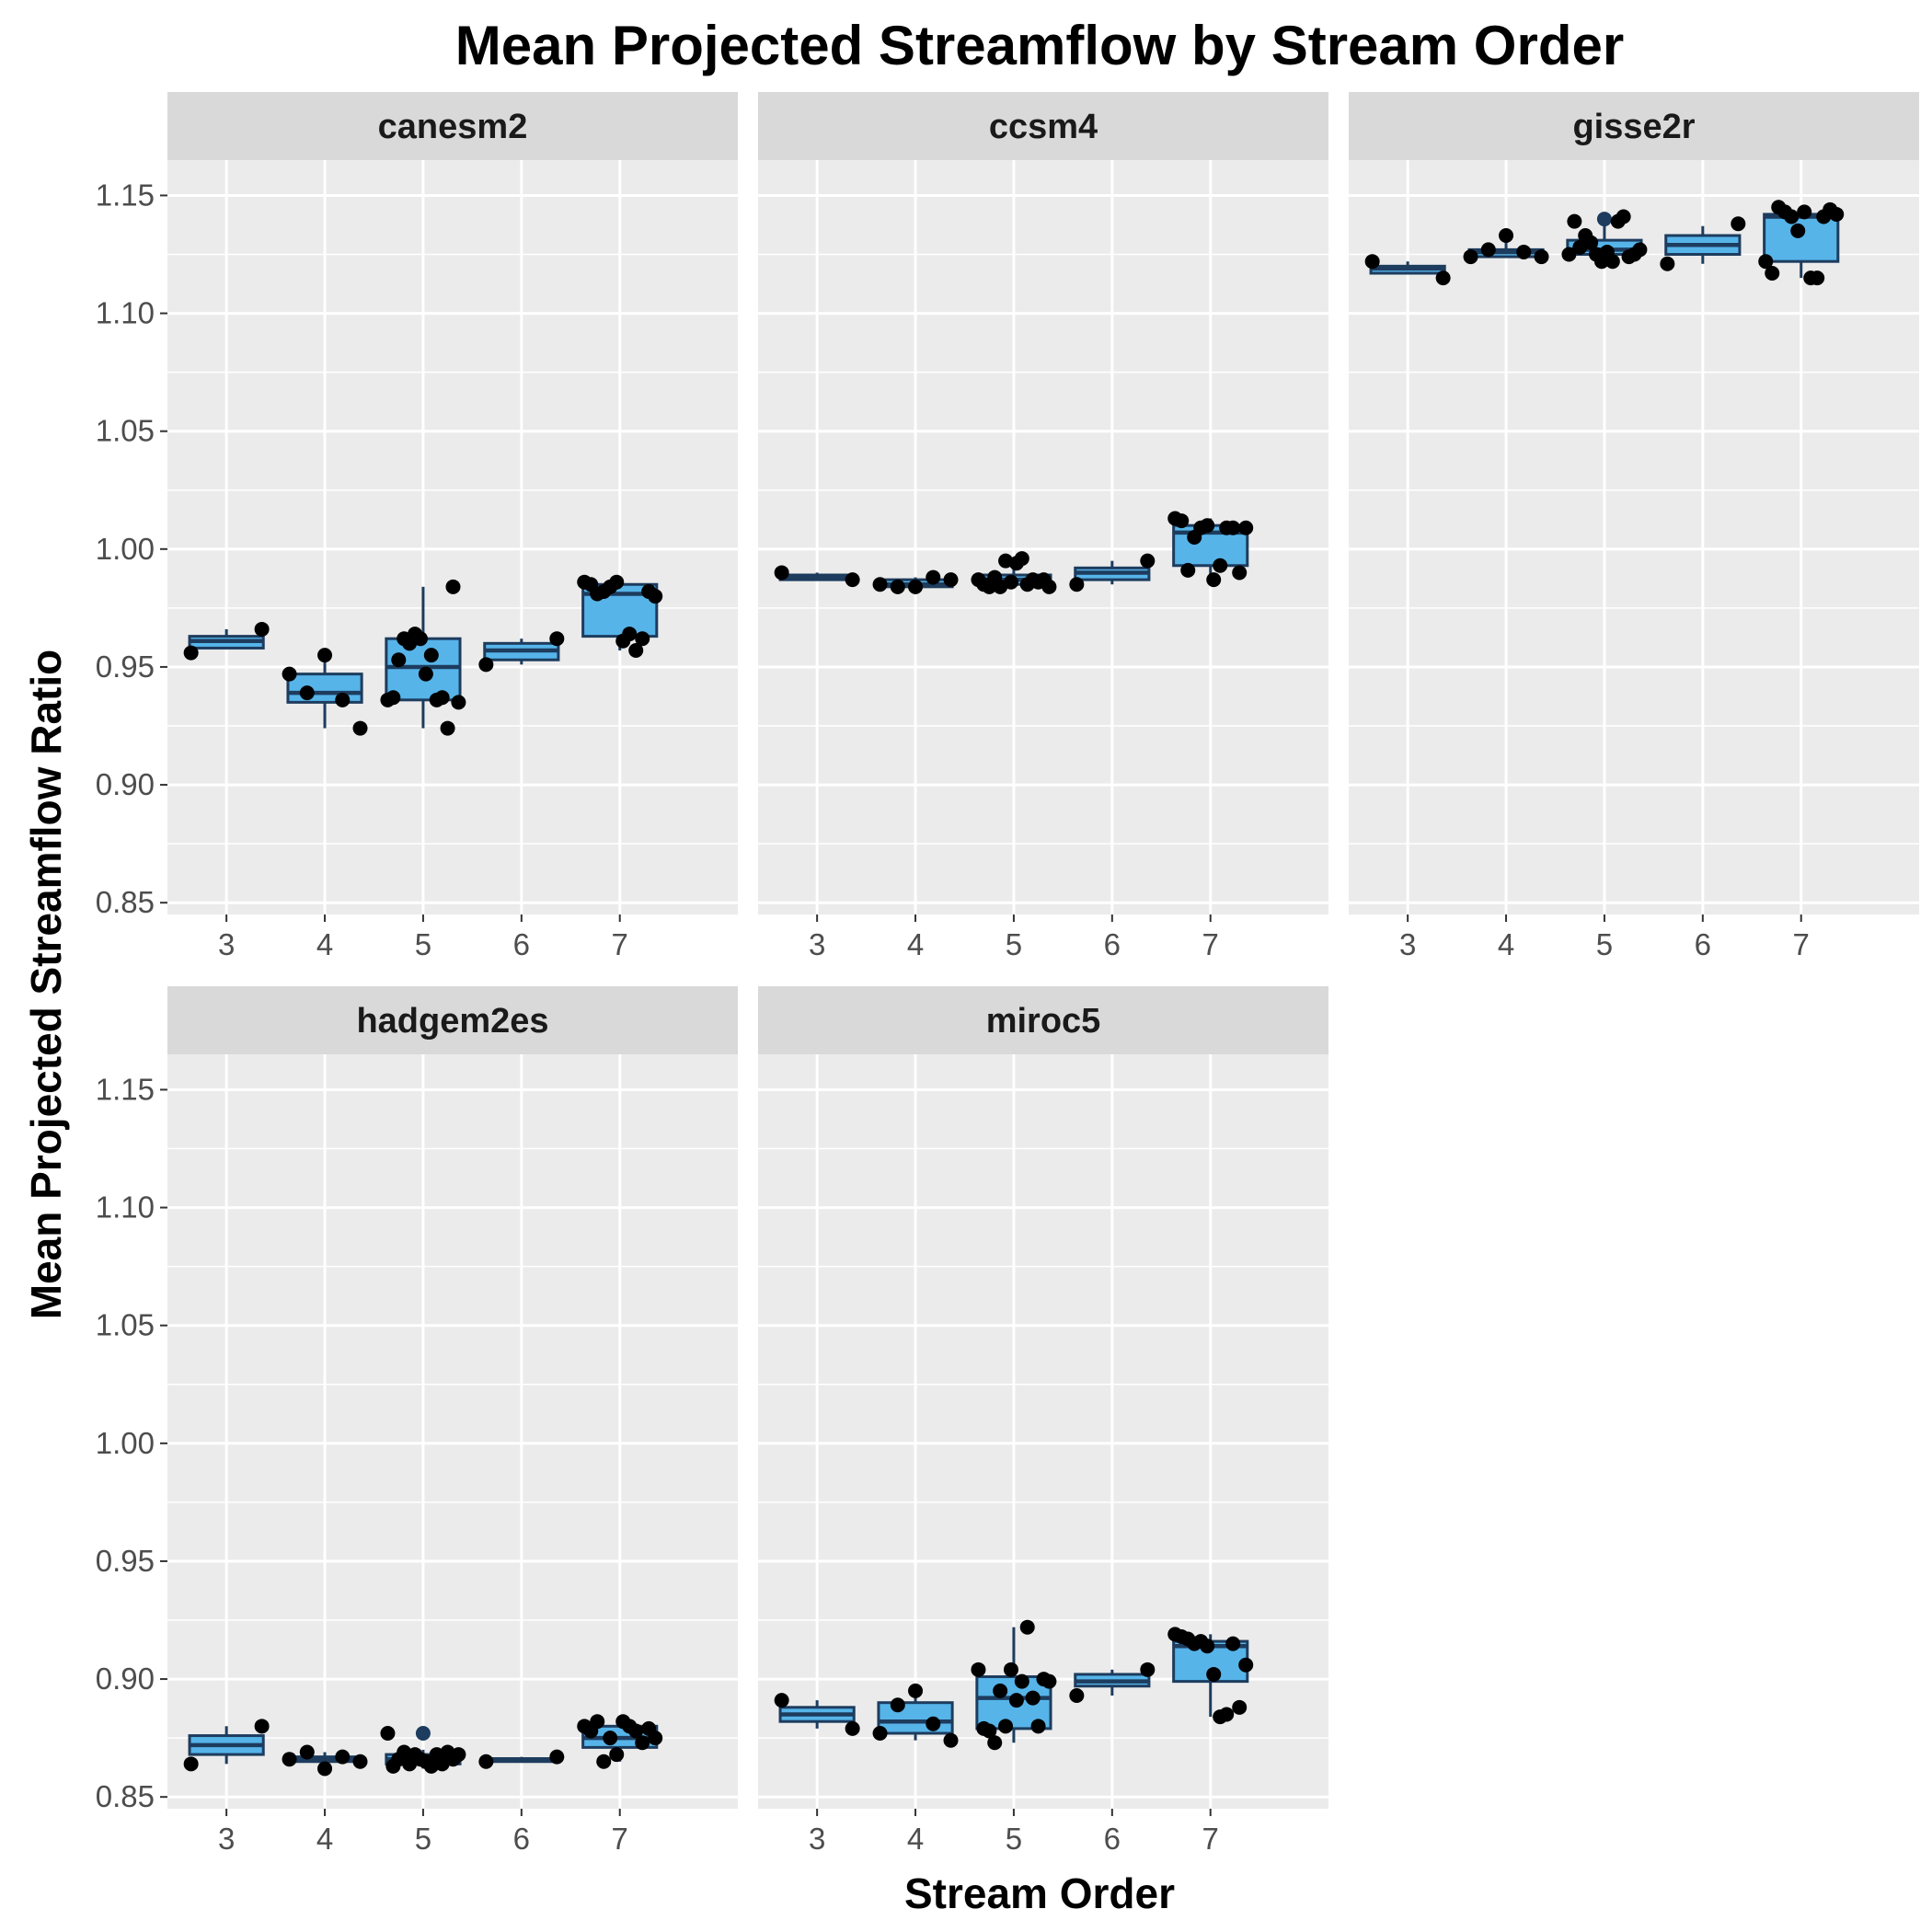 The image size is (1932, 1932). I want to click on facet-canesm2: canesm2 0.85 0.90 0.95 1.00 1.05 1.10 1.15 3 4 5 6 7, so click(417, 526).